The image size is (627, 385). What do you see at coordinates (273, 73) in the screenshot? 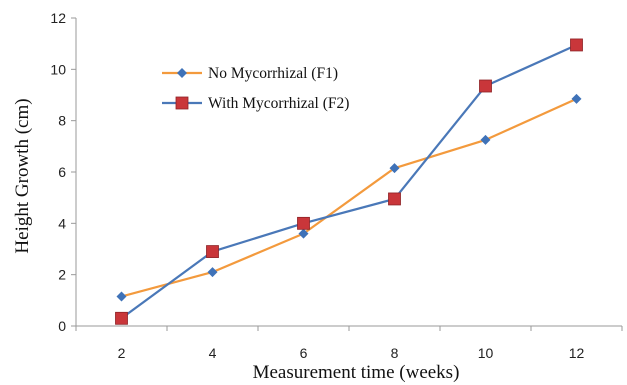
I see `legend-label: No Mycorrhizal (F1)` at bounding box center [273, 73].